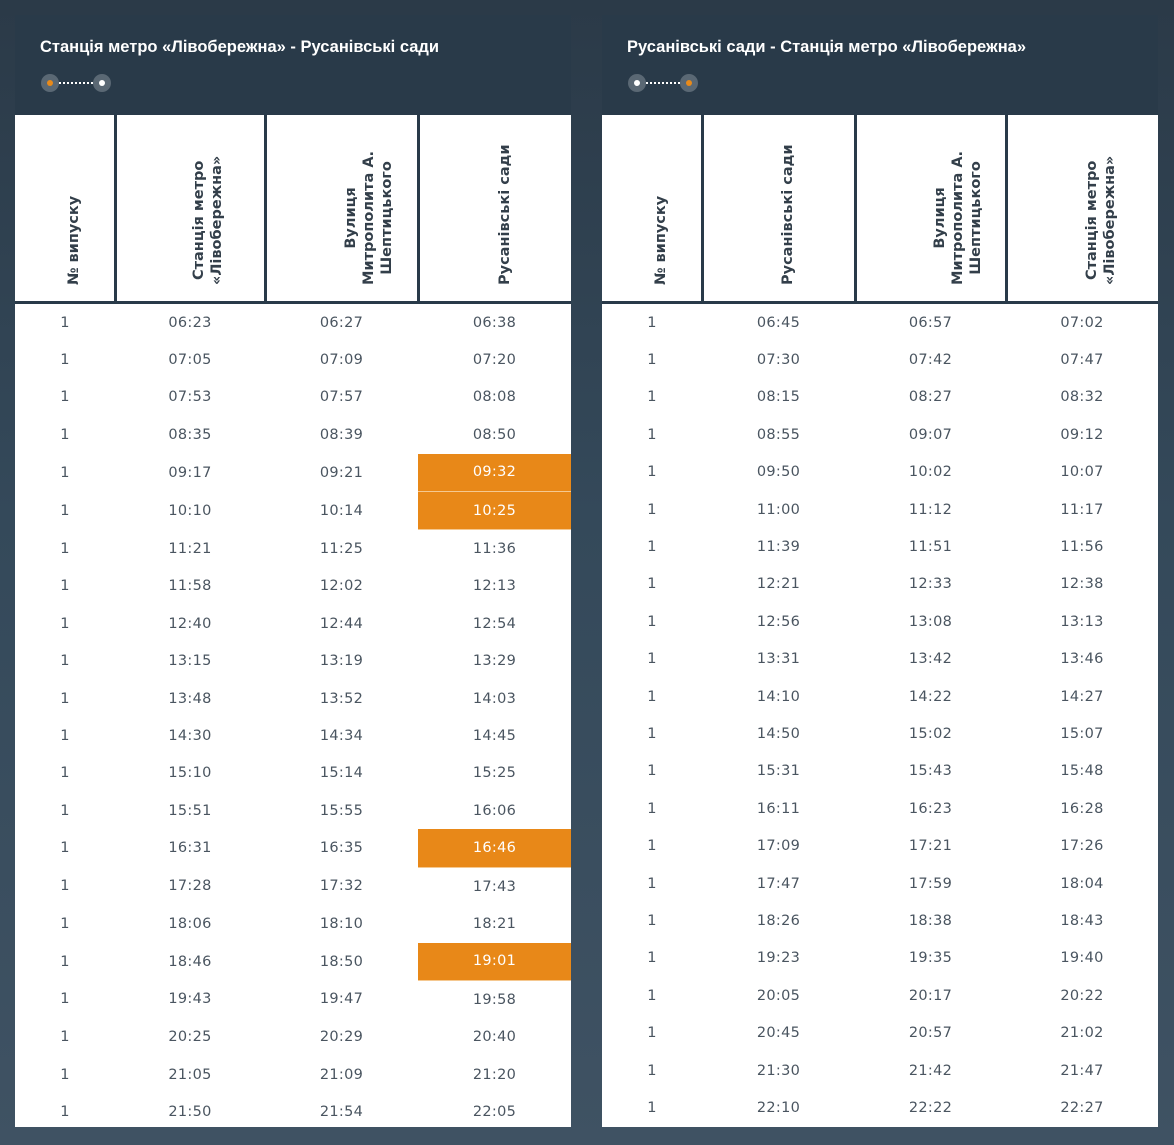 The width and height of the screenshot is (1174, 1145). What do you see at coordinates (293, 661) in the screenshot?
I see `table-row: 1 13:15 13:19 13:29` at bounding box center [293, 661].